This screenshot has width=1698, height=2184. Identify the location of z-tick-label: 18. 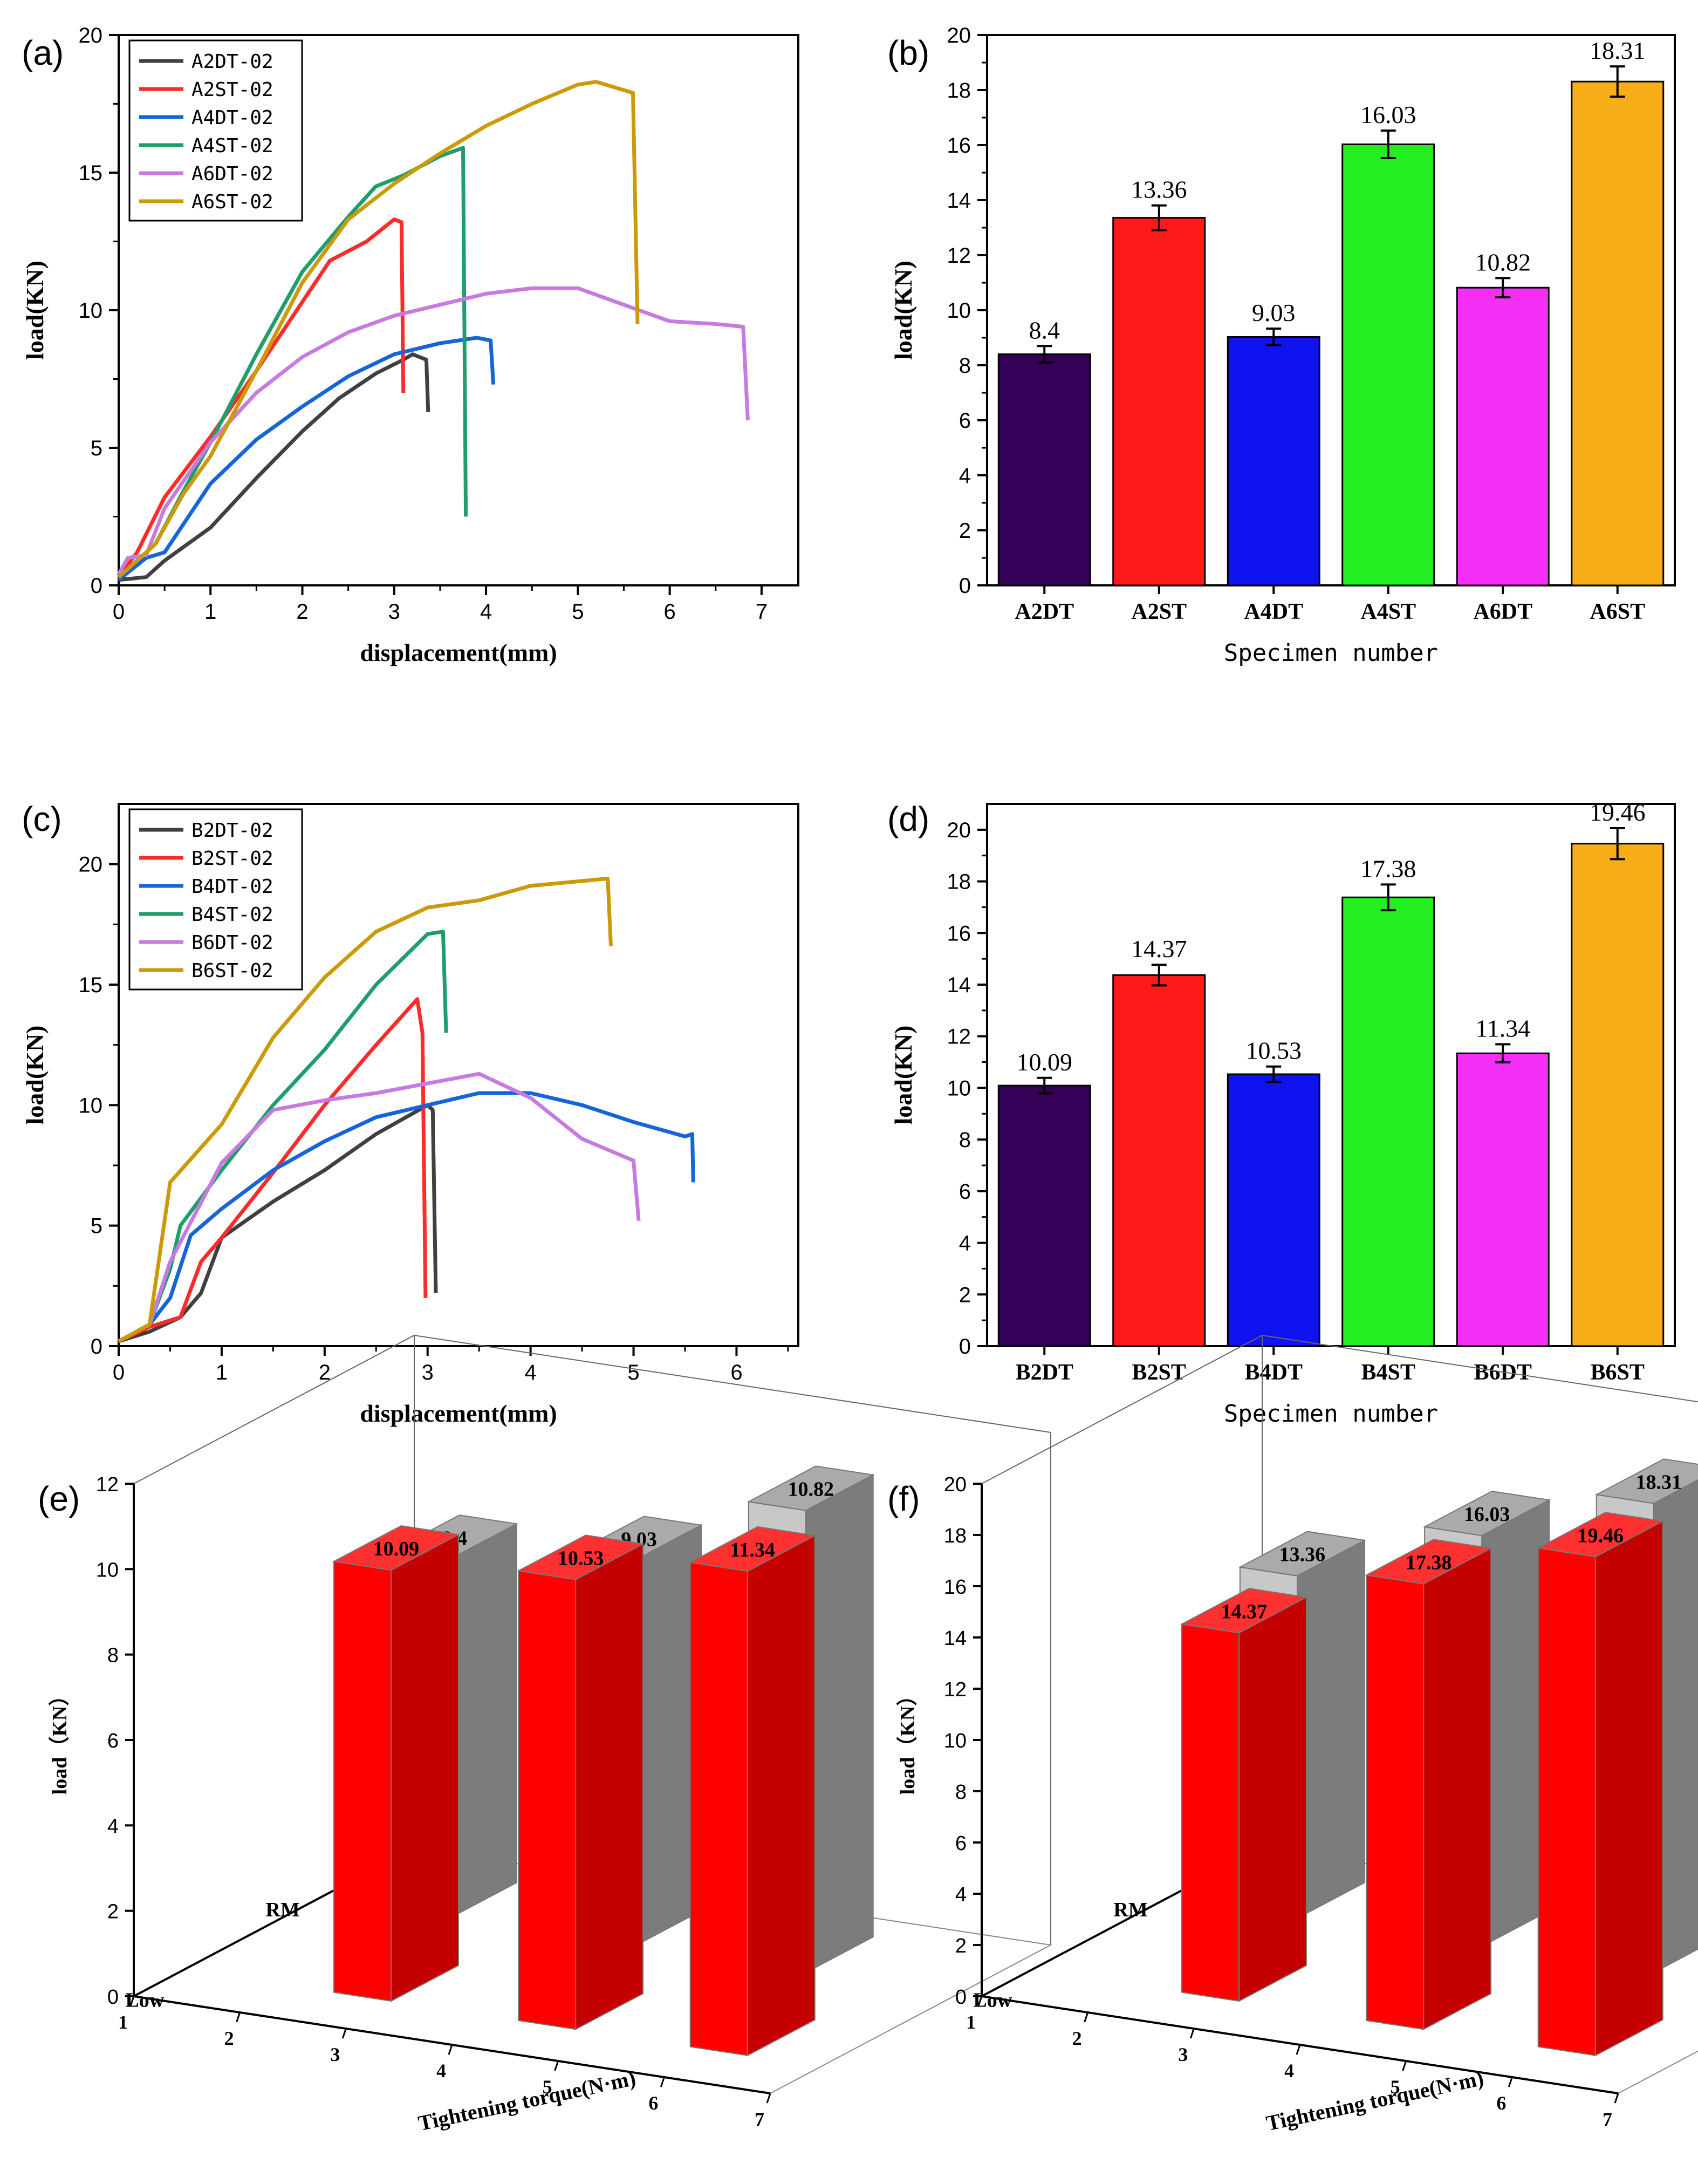
(955, 1536).